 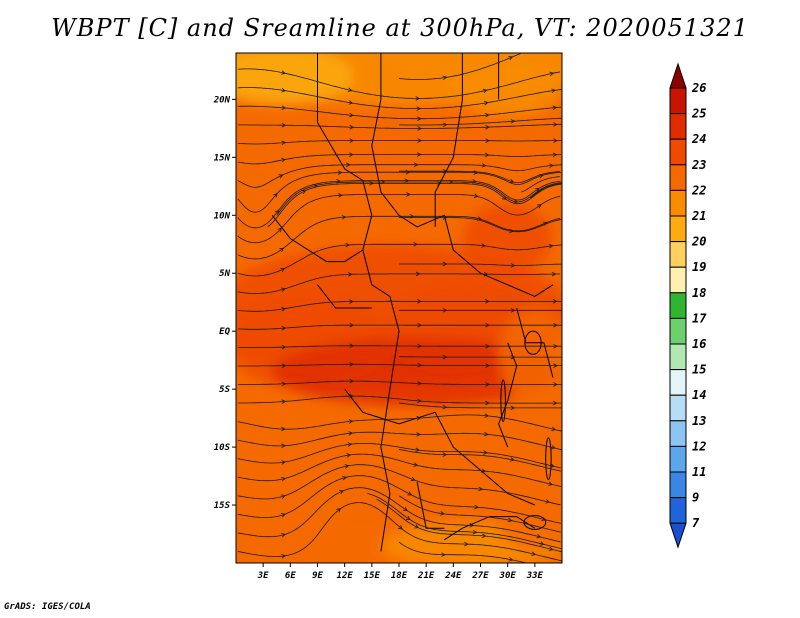 I want to click on lon-tick-label: 24E, so click(x=453, y=576).